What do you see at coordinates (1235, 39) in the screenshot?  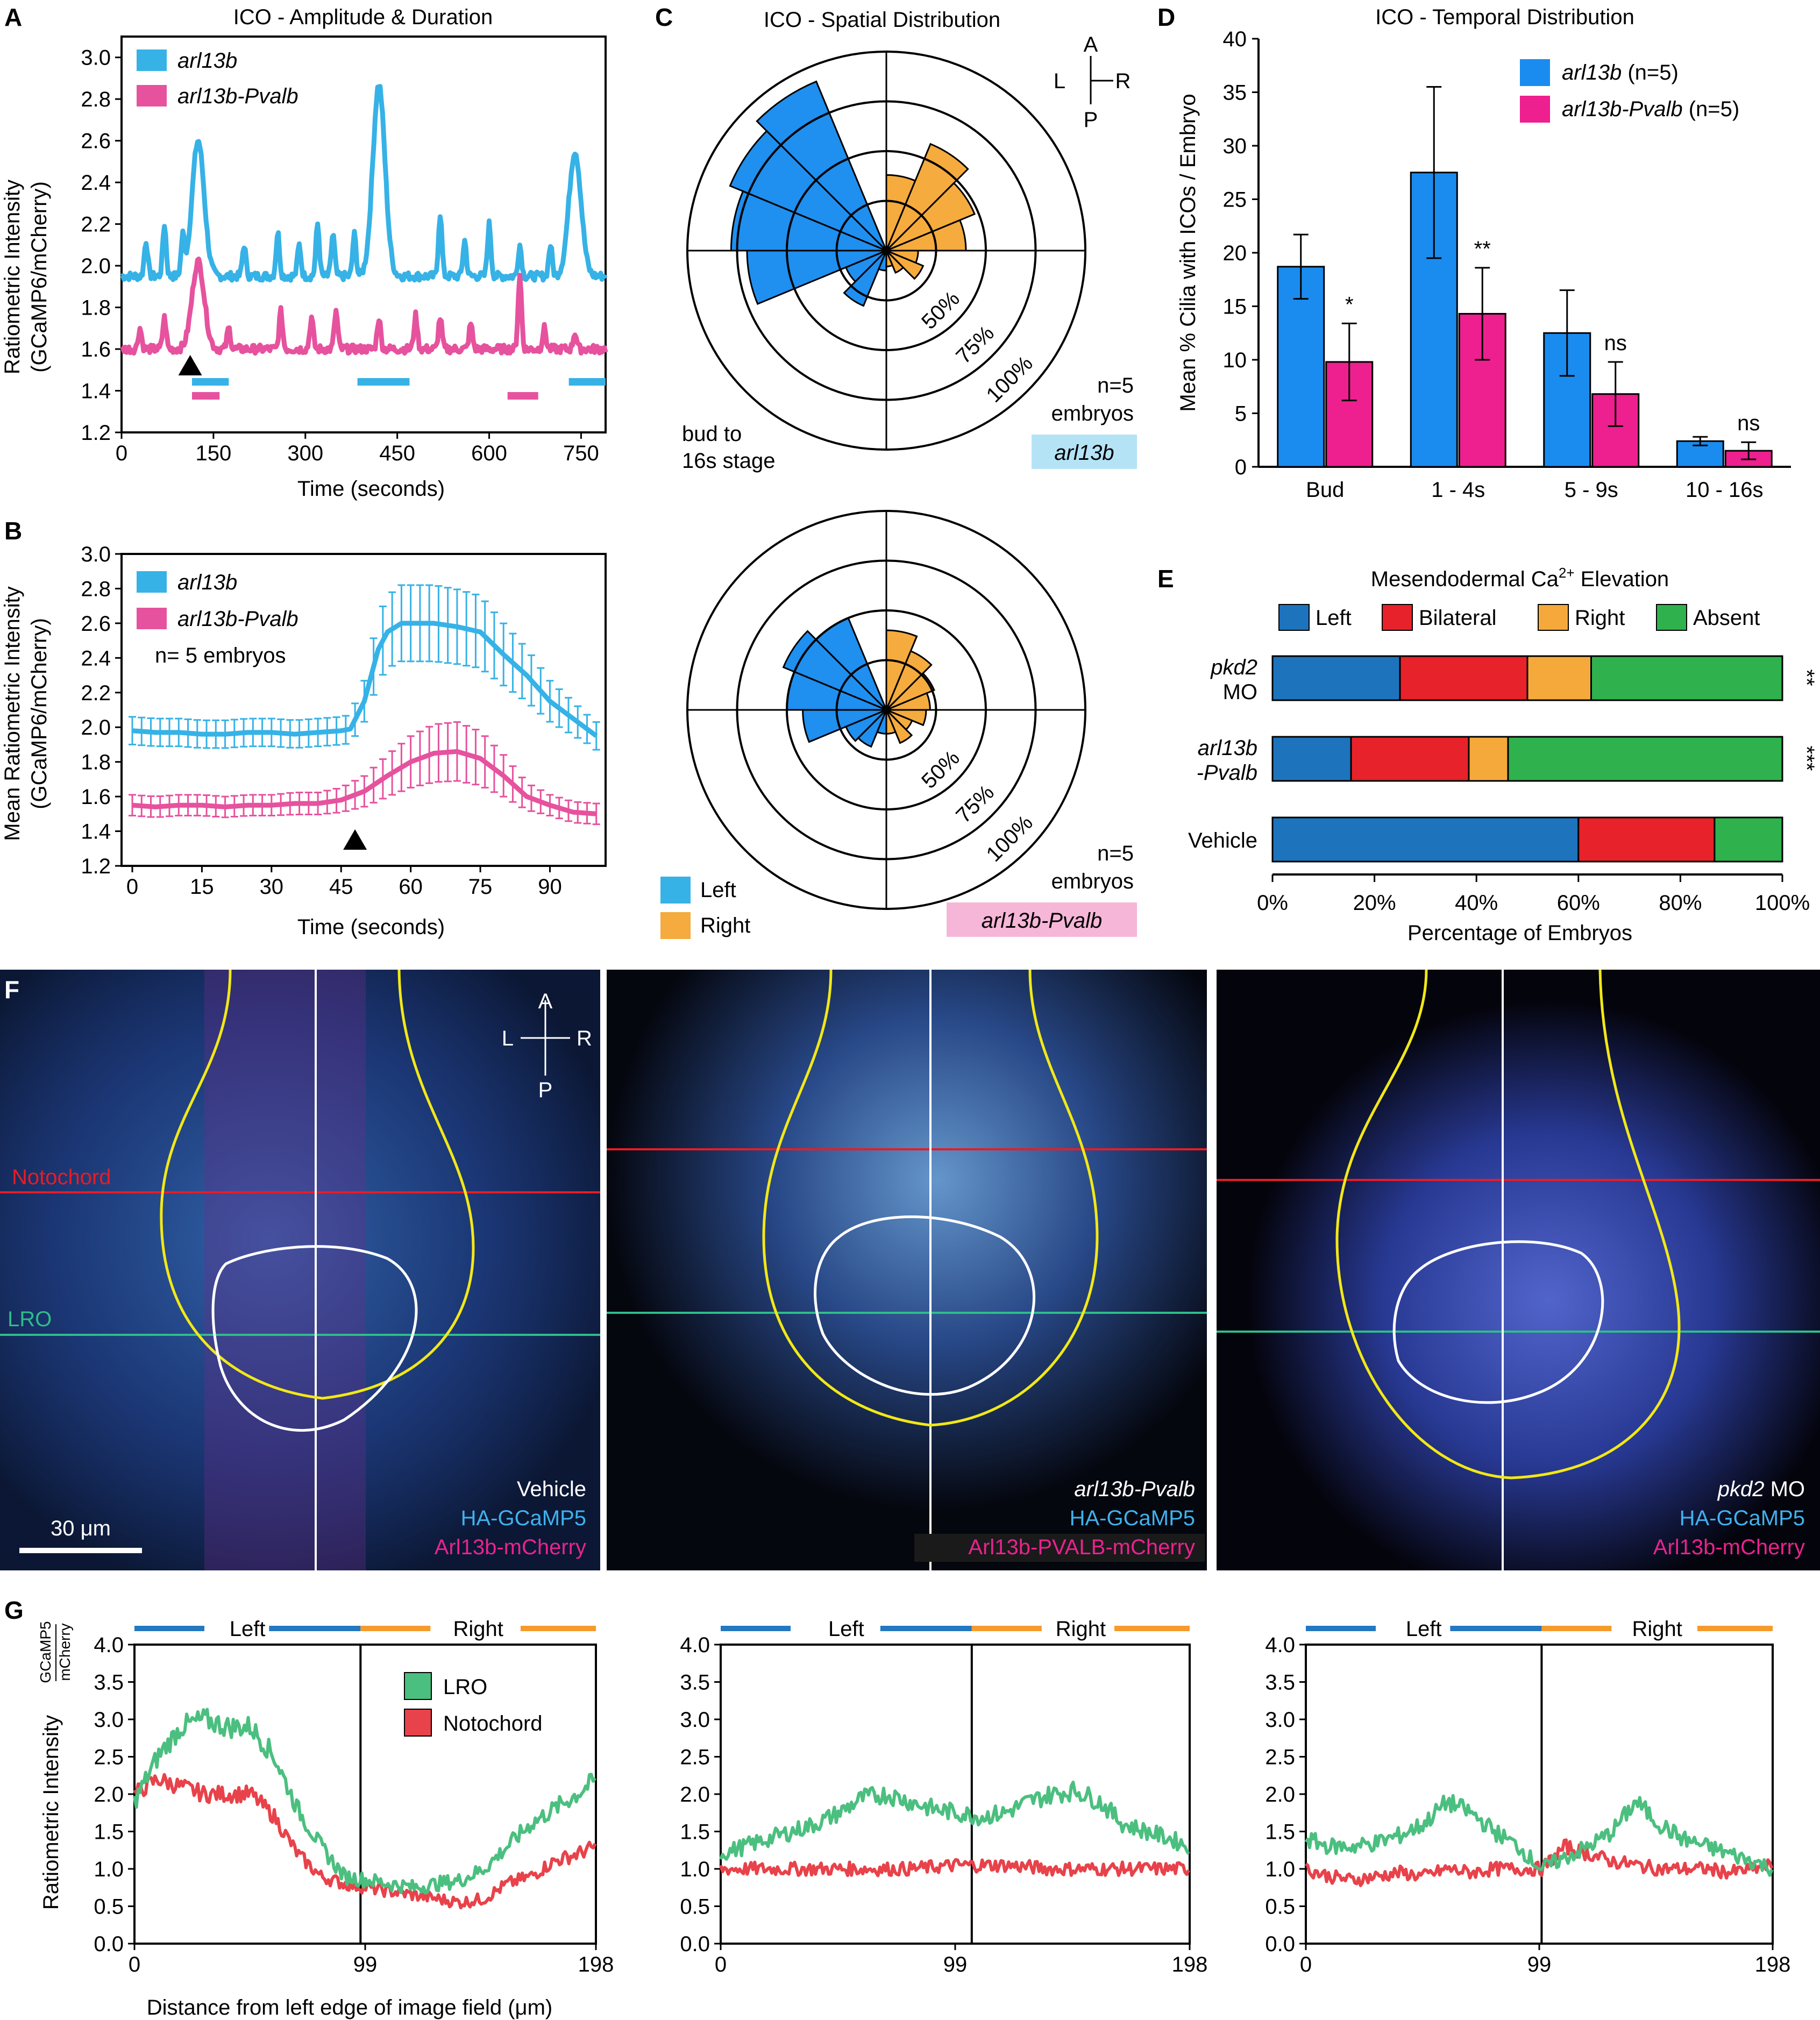 I see `d-ytick-label: 40` at bounding box center [1235, 39].